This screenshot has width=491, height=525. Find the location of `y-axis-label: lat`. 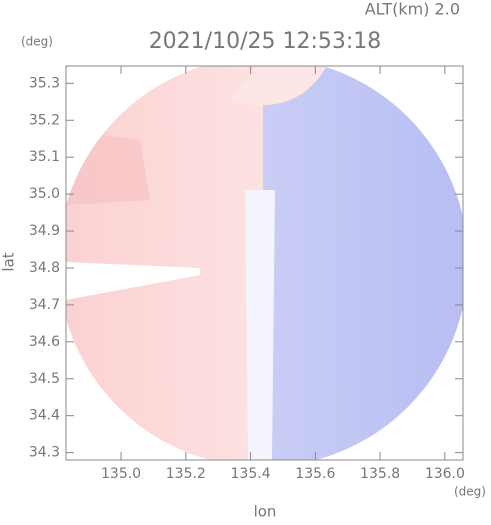

y-axis-label: lat is located at coordinates (9, 261).